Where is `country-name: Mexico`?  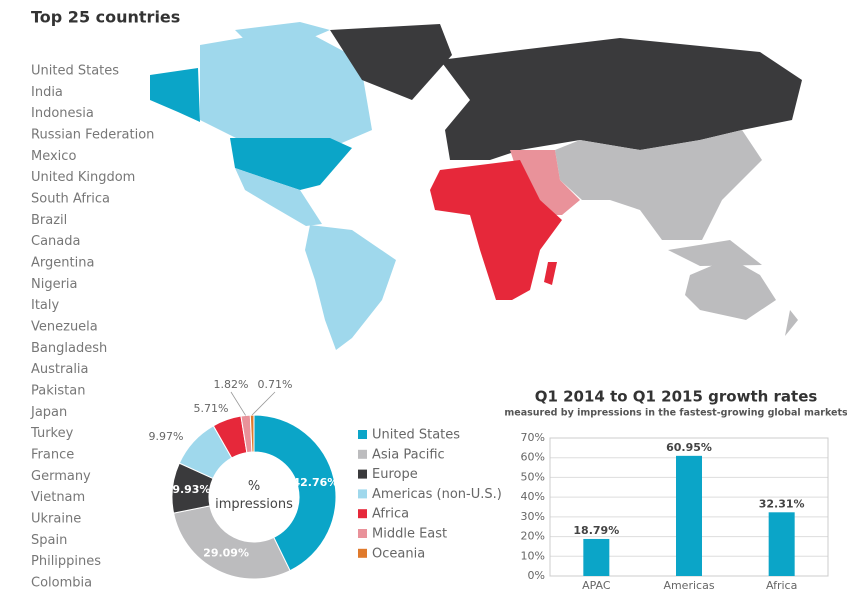 country-name: Mexico is located at coordinates (53, 156).